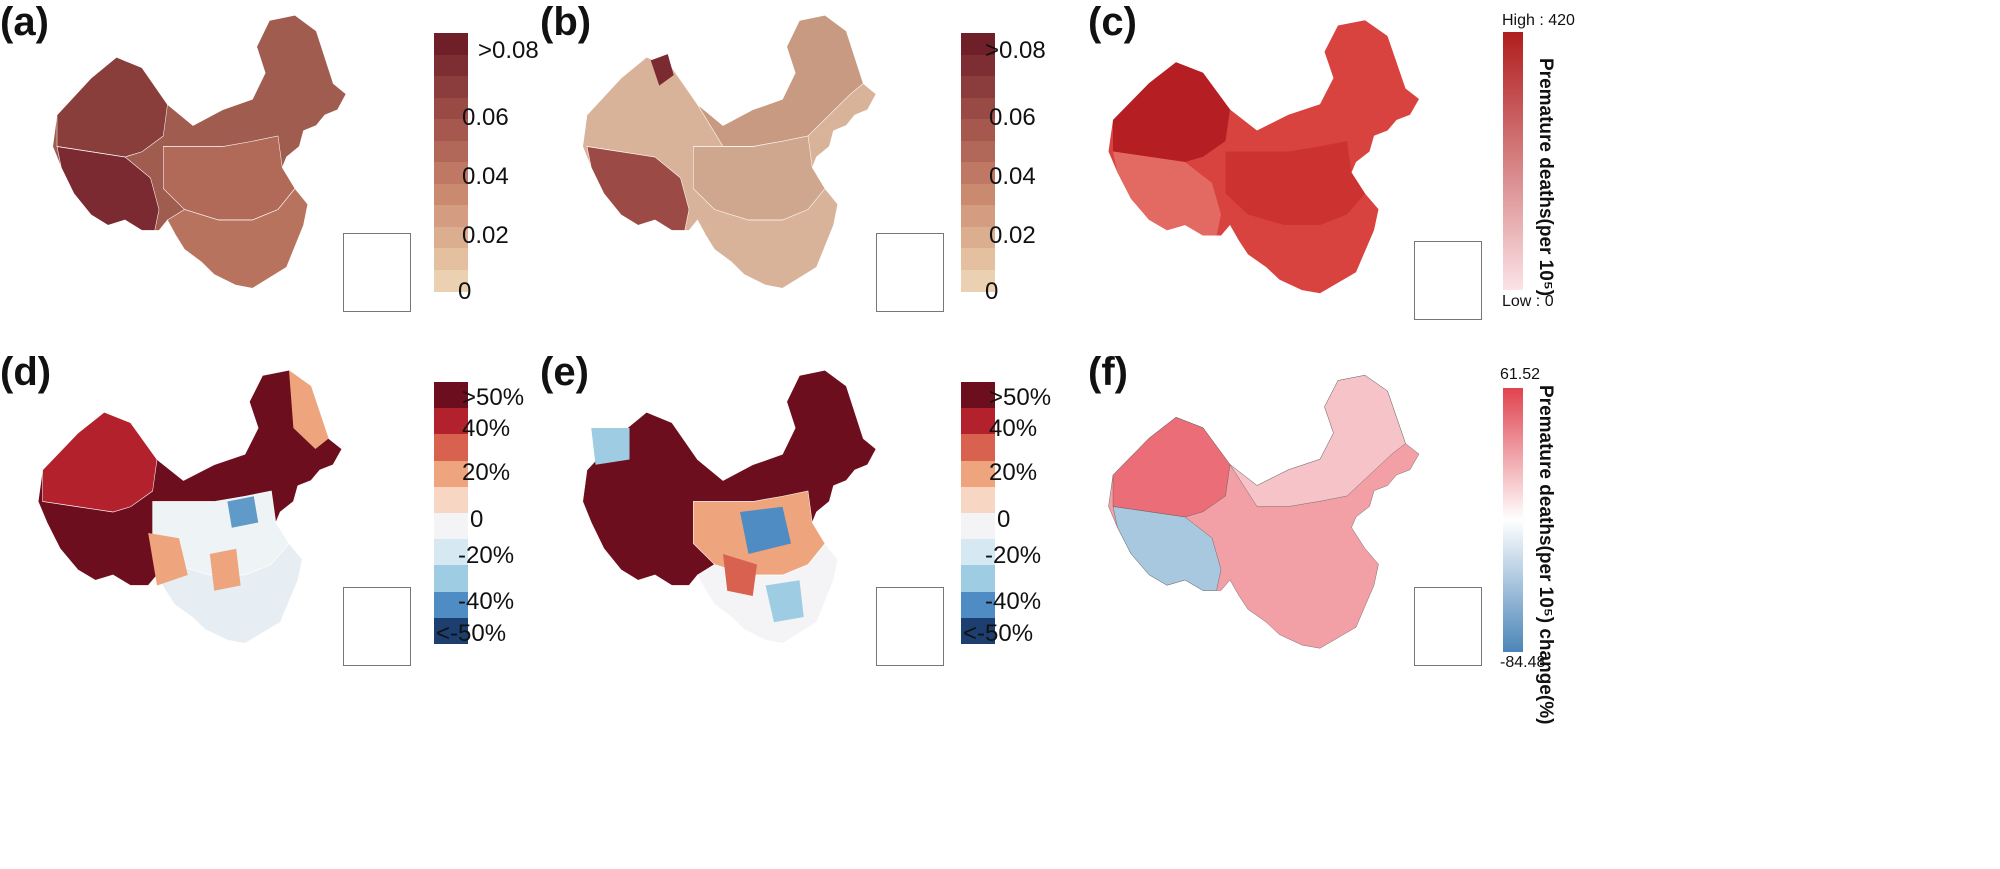 Image resolution: width=2000 pixels, height=869 pixels. What do you see at coordinates (377, 626) in the screenshot?
I see `inset-d` at bounding box center [377, 626].